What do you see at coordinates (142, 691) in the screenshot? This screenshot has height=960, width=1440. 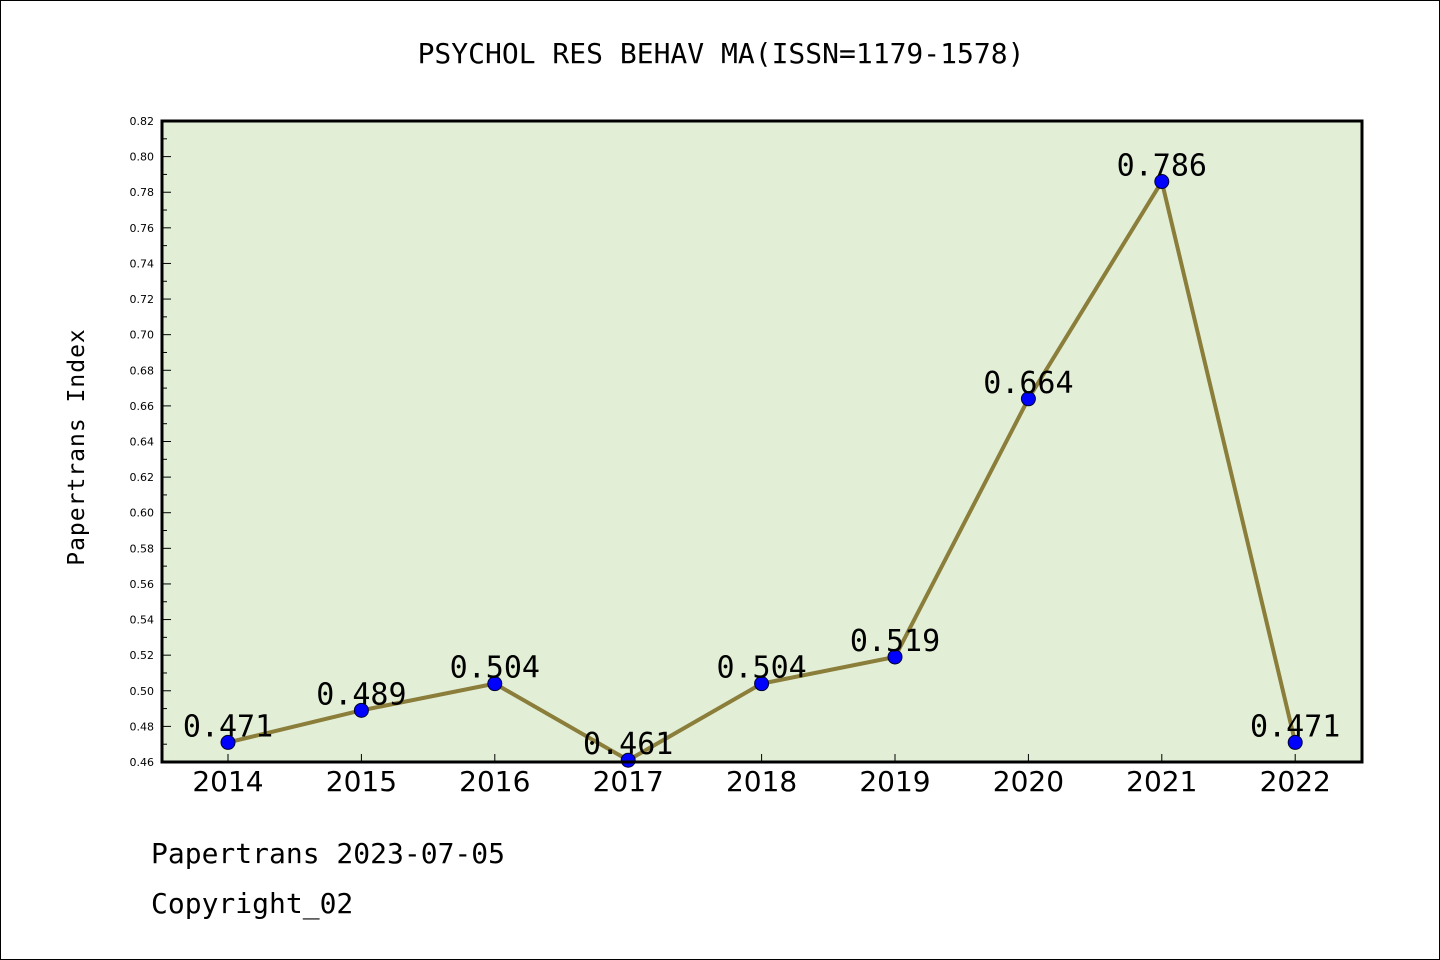 I see `y-tick-label: 0.50` at bounding box center [142, 691].